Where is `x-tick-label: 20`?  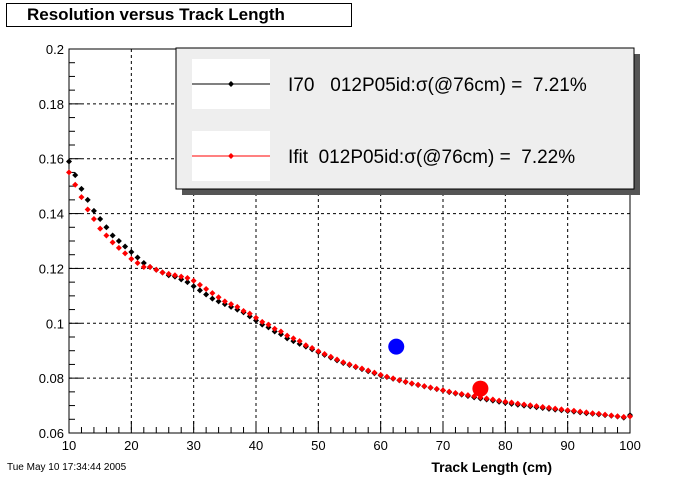
x-tick-label: 20 is located at coordinates (131, 445).